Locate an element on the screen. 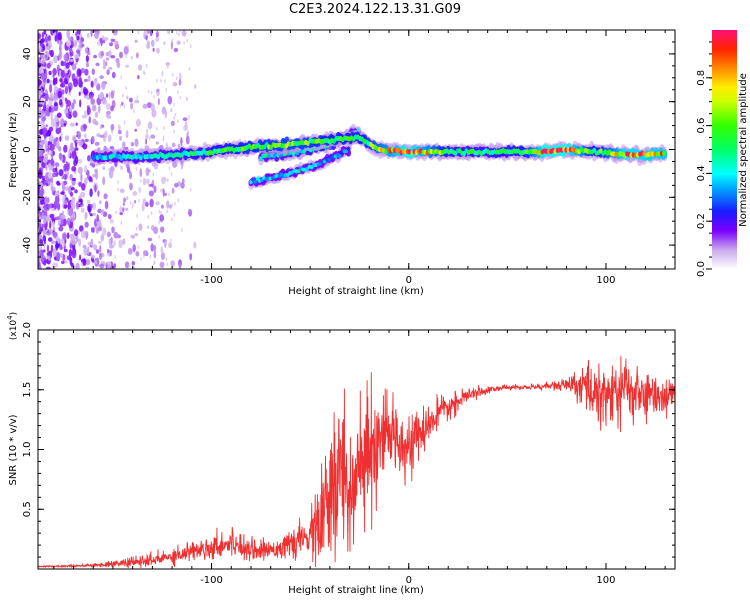 Image resolution: width=750 pixels, height=600 pixels. spectrogram-x-axis-label: Height of straight line (km) is located at coordinates (356, 291).